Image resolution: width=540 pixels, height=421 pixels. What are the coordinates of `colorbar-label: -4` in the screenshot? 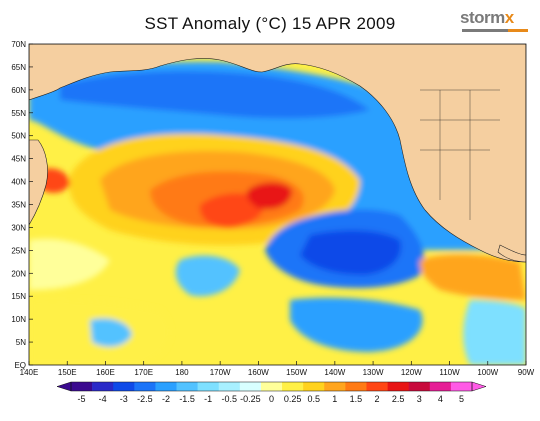 It's located at (103, 399).